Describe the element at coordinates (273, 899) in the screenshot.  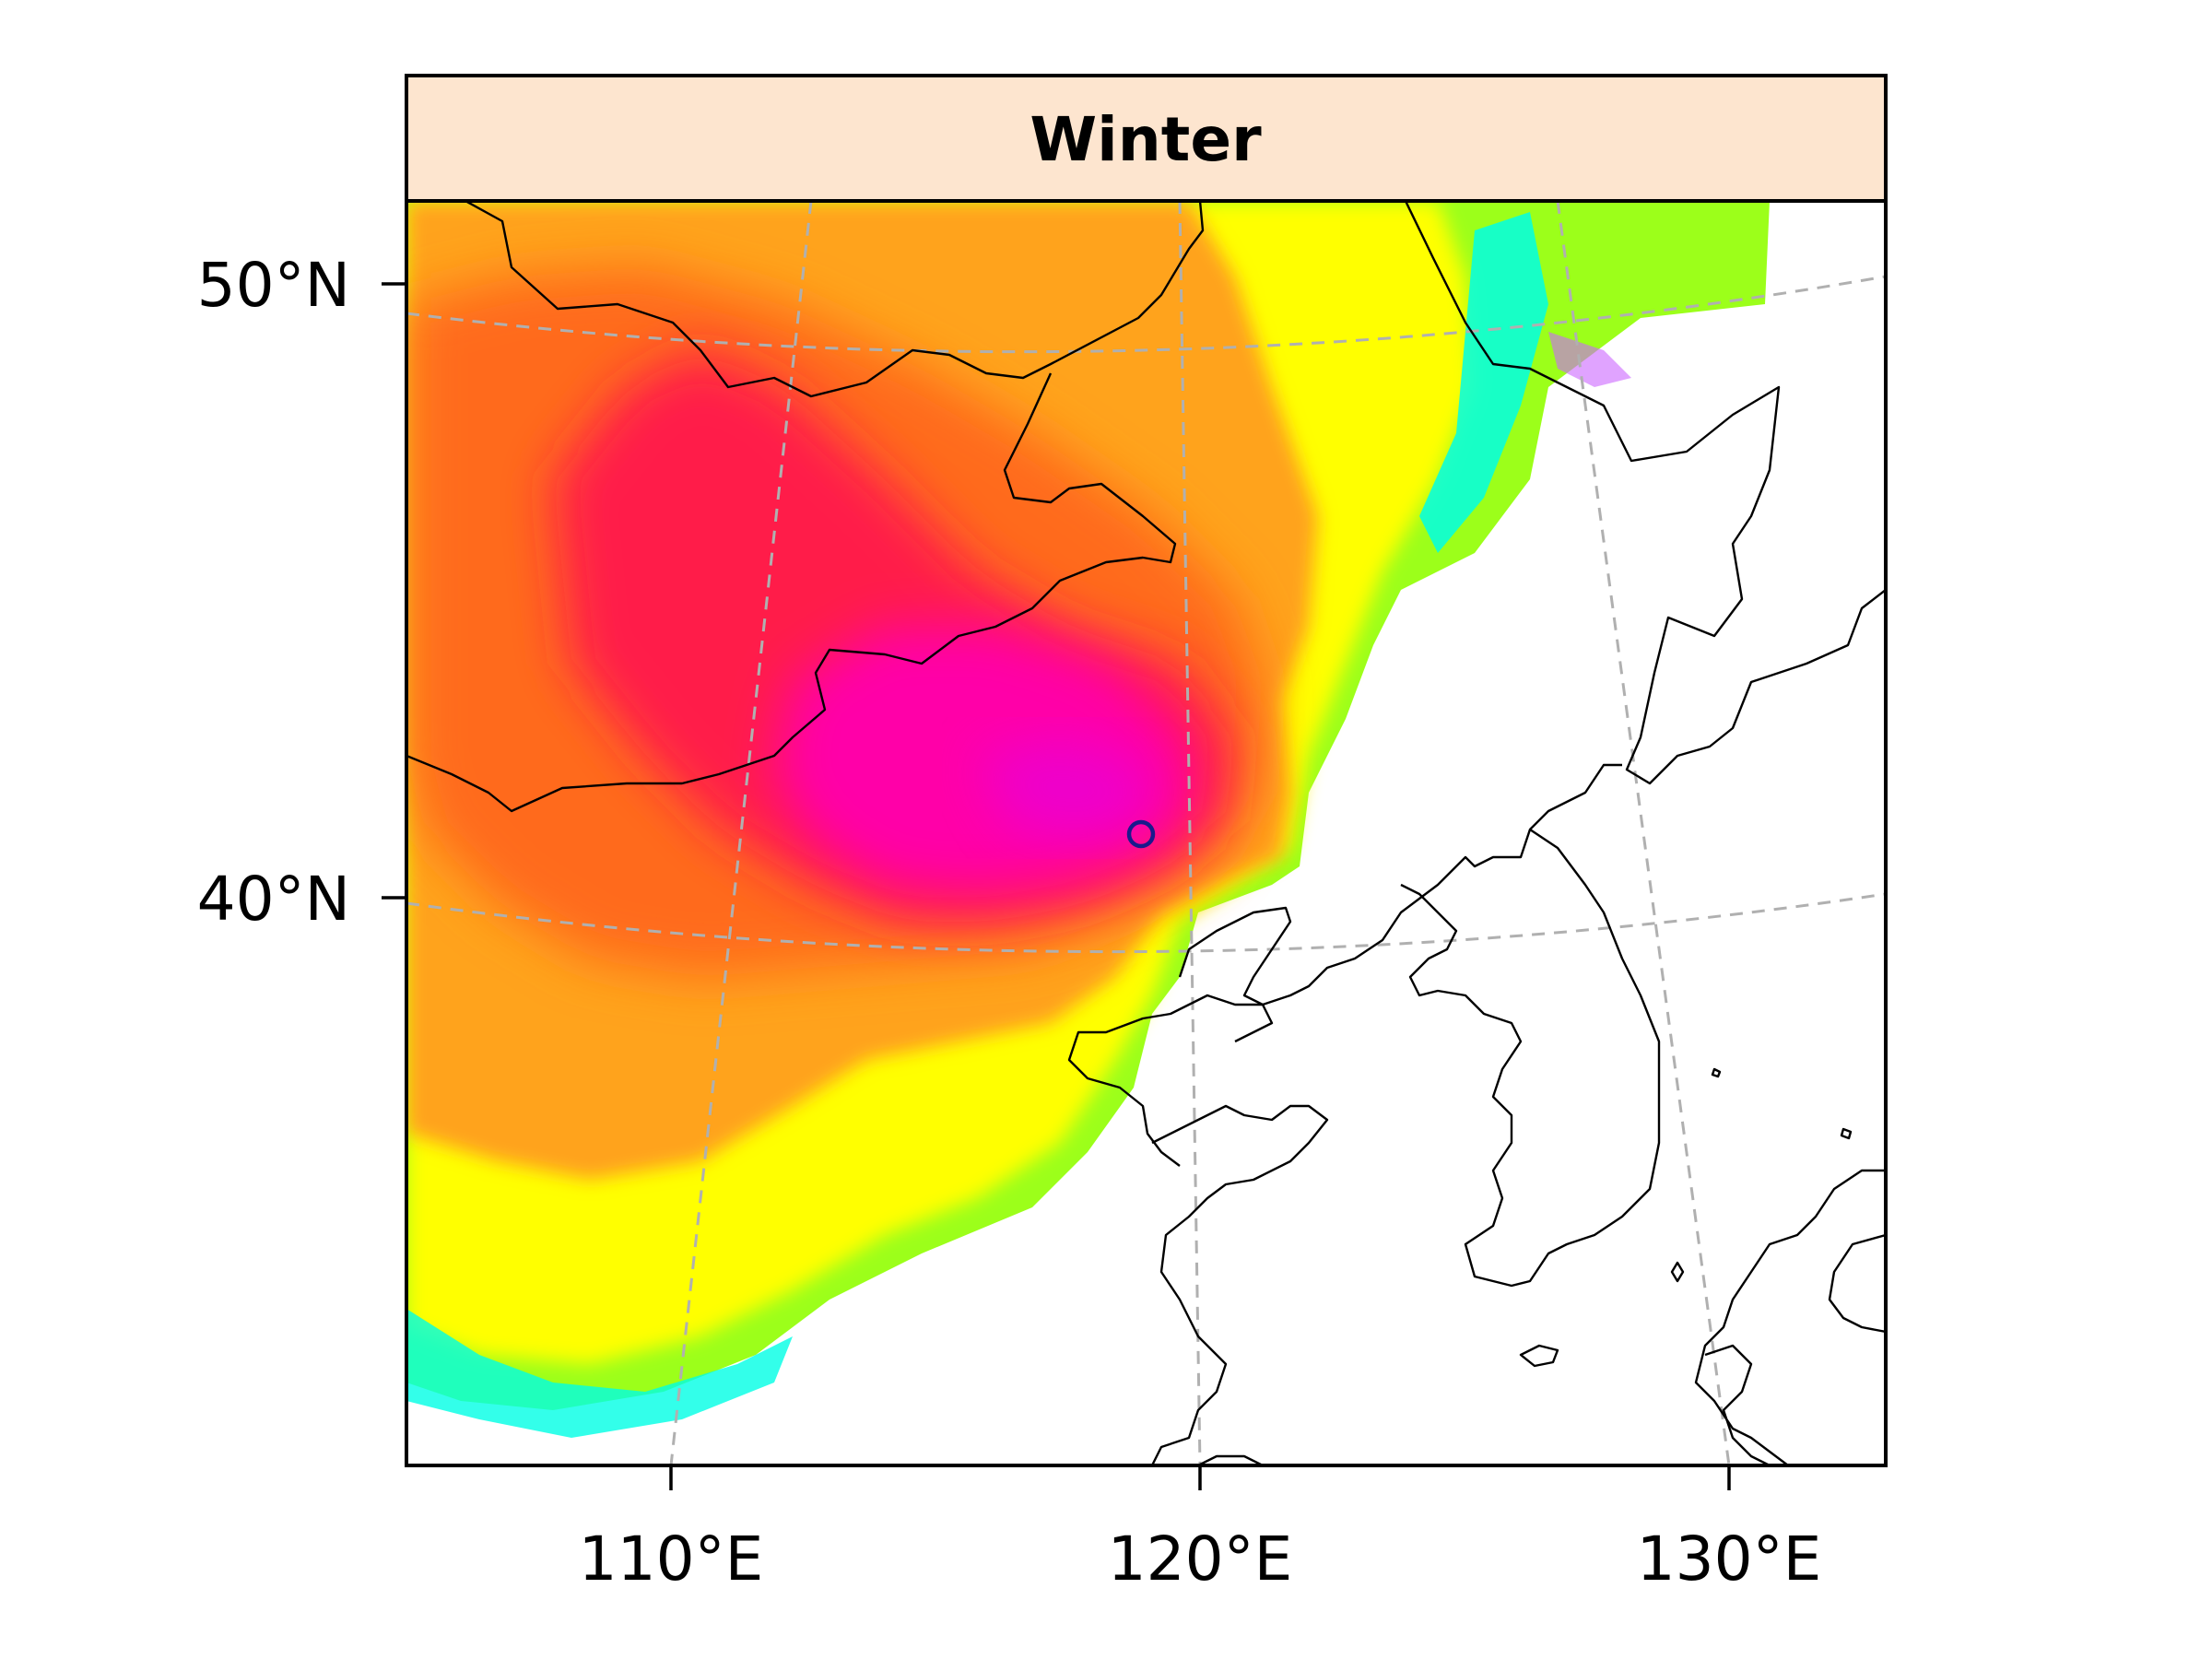
I see `lat-label-40: 40°N` at that location.